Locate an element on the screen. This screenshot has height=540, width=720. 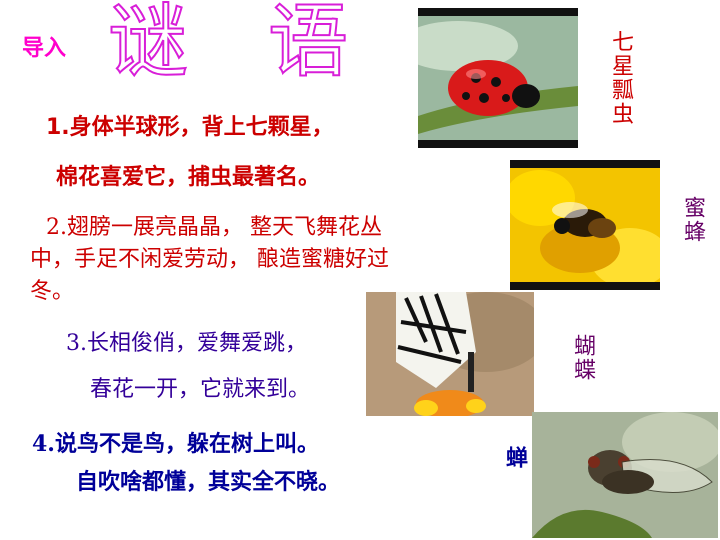
bee-image is located at coordinates (585, 225).